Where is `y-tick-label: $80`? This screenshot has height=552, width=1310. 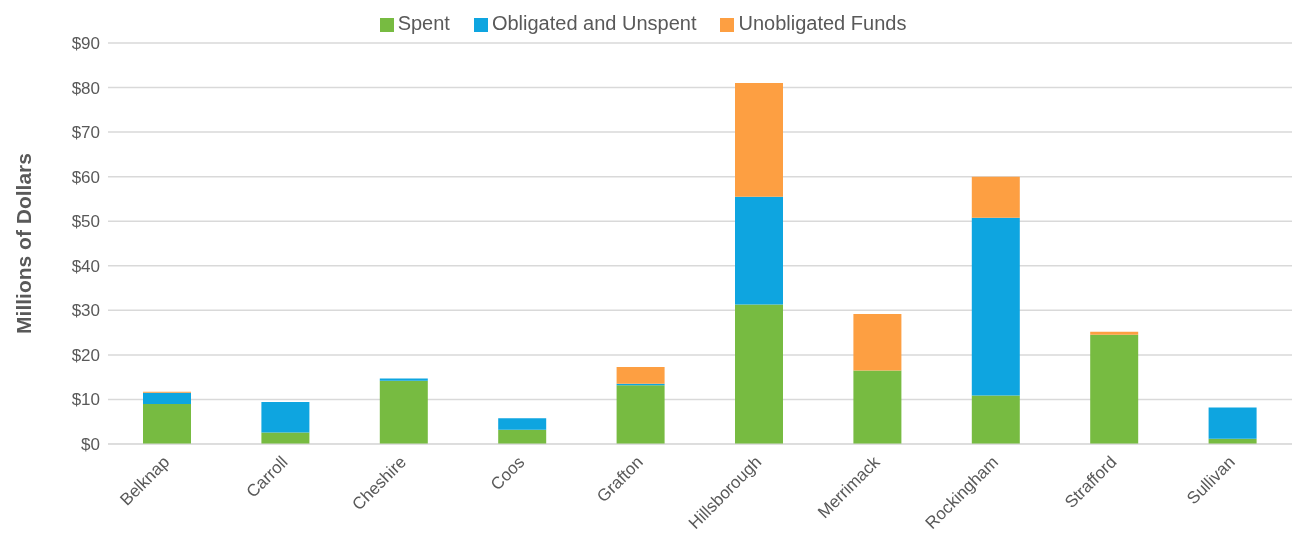
y-tick-label: $80 is located at coordinates (85, 88).